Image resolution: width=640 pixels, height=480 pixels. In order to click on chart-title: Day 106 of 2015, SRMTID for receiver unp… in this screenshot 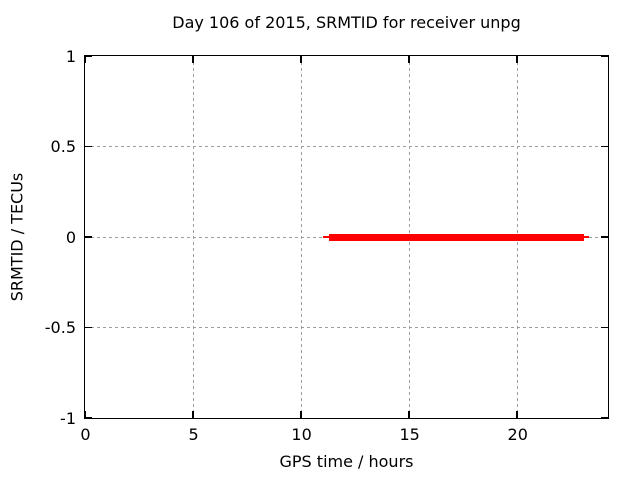, I will do `click(346, 22)`.